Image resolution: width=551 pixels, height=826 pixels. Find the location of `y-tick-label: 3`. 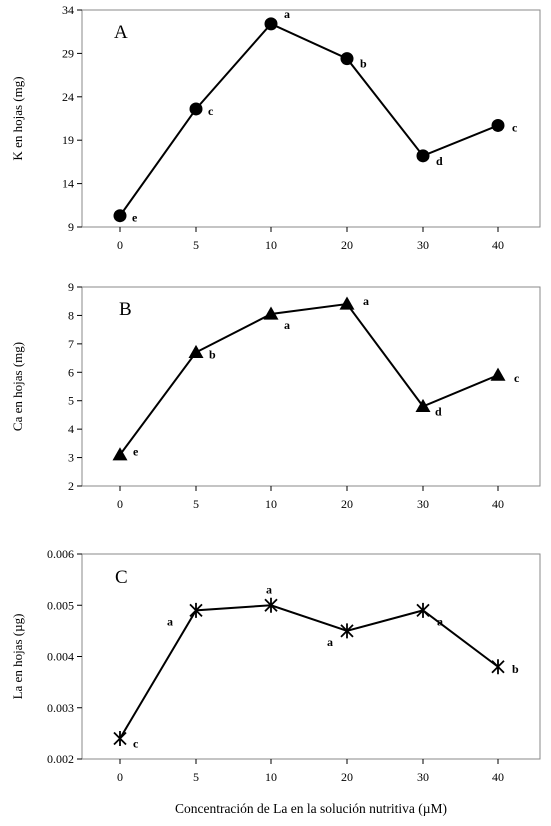

y-tick-label: 3 is located at coordinates (71, 458).